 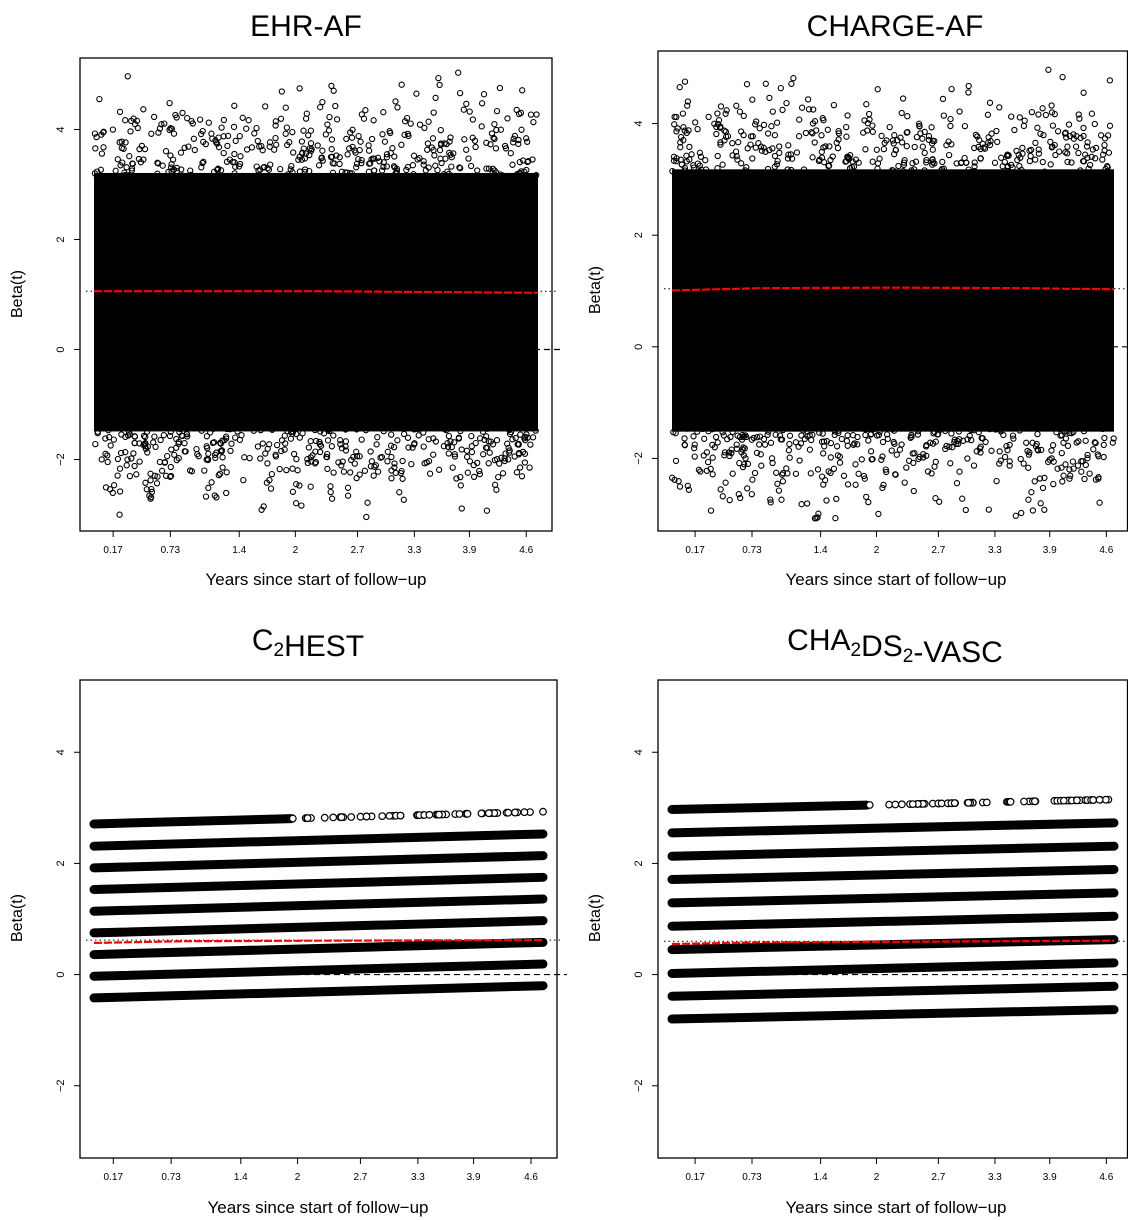 I want to click on p1-point-cloud-core, so click(x=893, y=300).